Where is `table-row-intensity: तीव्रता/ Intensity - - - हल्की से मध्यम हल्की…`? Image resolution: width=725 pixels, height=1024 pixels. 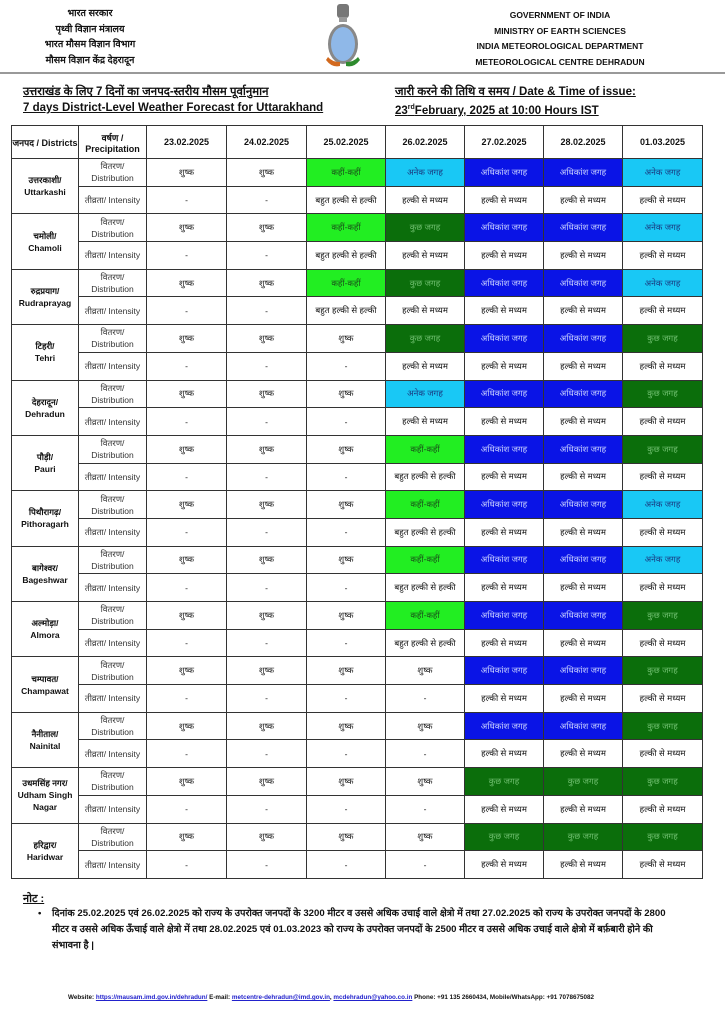
table-row-intensity: तीव्रता/ Intensity - - - हल्की से मध्यम हल्की… is located at coordinates (357, 366).